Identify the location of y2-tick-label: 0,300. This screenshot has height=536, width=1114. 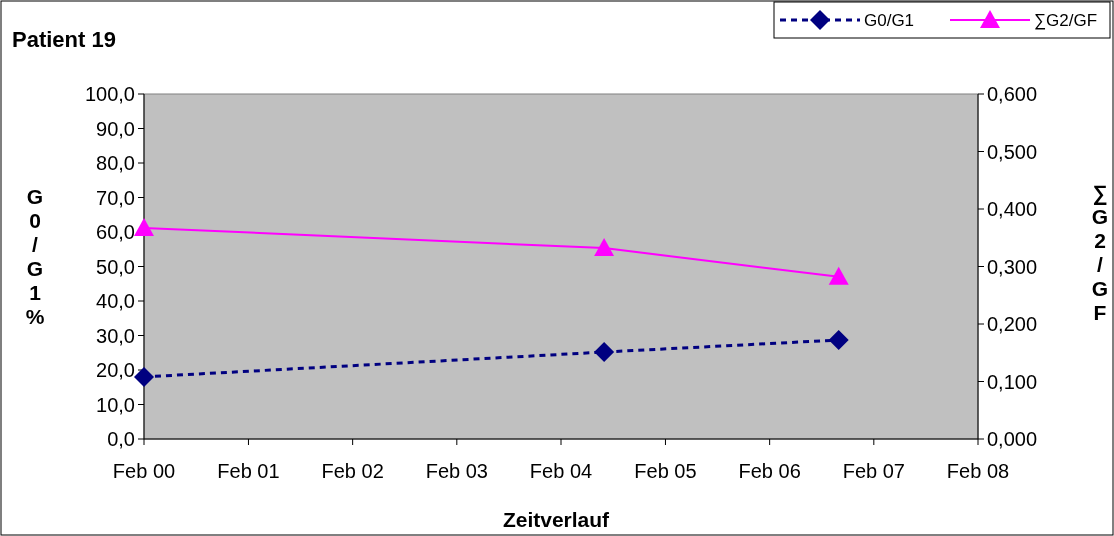
(1012, 266).